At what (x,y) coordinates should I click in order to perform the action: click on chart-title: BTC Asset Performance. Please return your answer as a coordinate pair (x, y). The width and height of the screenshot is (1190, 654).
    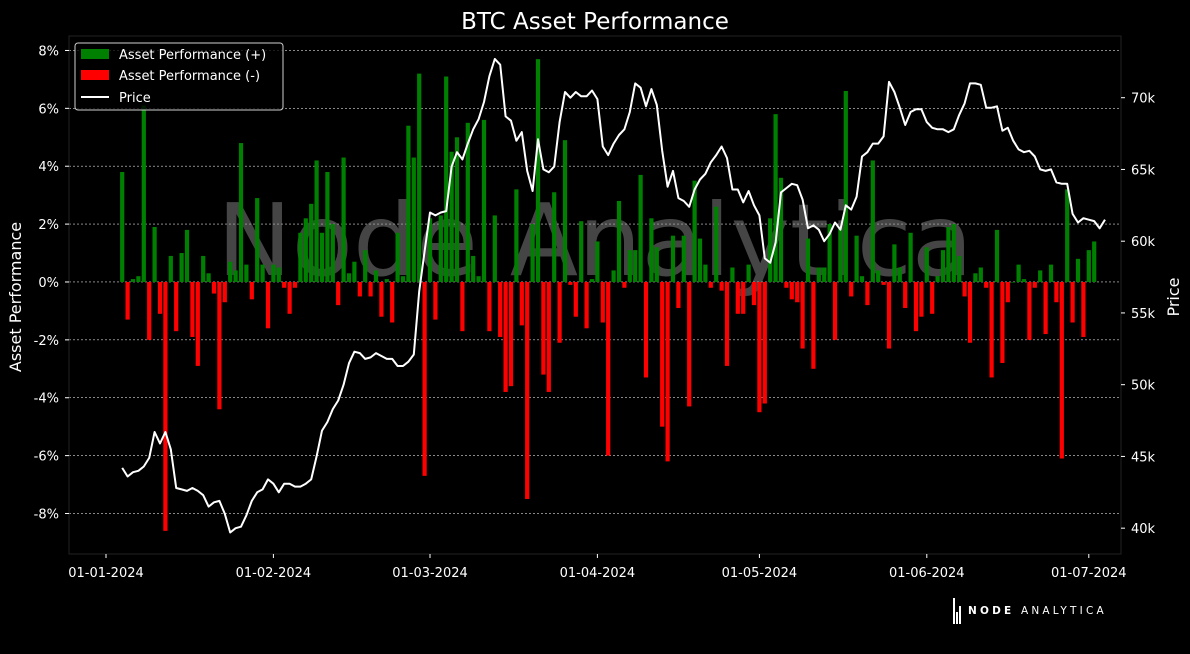
    Looking at the image, I should click on (595, 22).